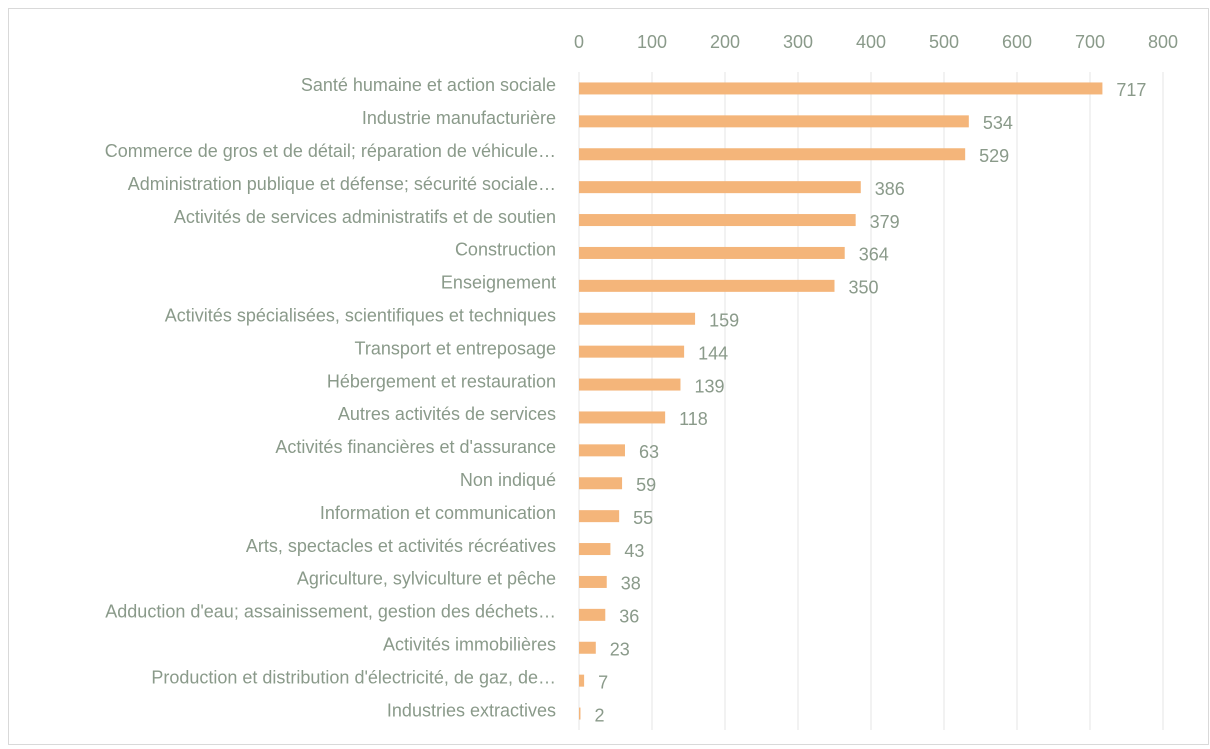  What do you see at coordinates (724, 321) in the screenshot?
I see `data-label: 159` at bounding box center [724, 321].